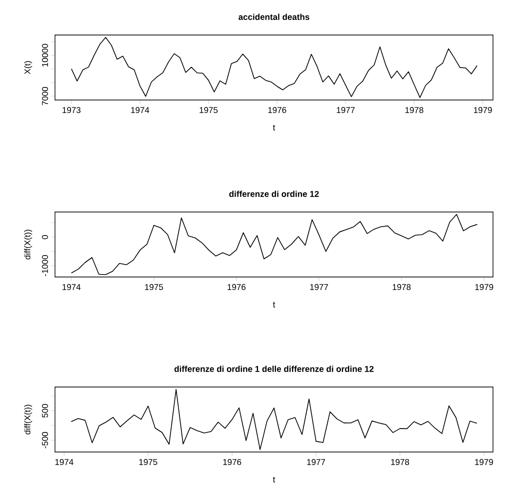 The height and width of the screenshot is (501, 512). I want to click on y-tick-label: 500, so click(45, 411).